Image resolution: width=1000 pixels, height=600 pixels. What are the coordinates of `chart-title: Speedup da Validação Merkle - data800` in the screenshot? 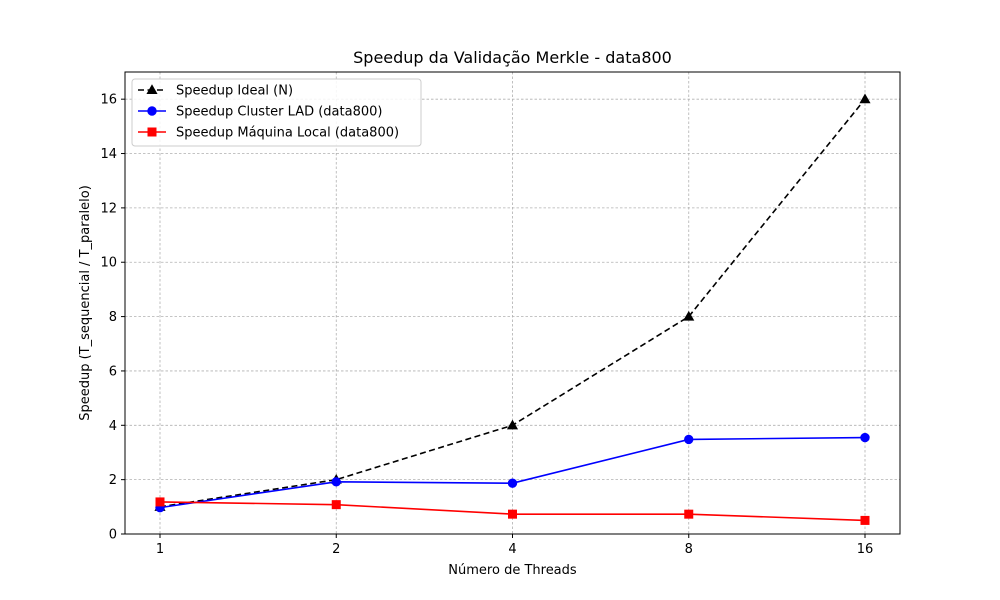 It's located at (512, 57).